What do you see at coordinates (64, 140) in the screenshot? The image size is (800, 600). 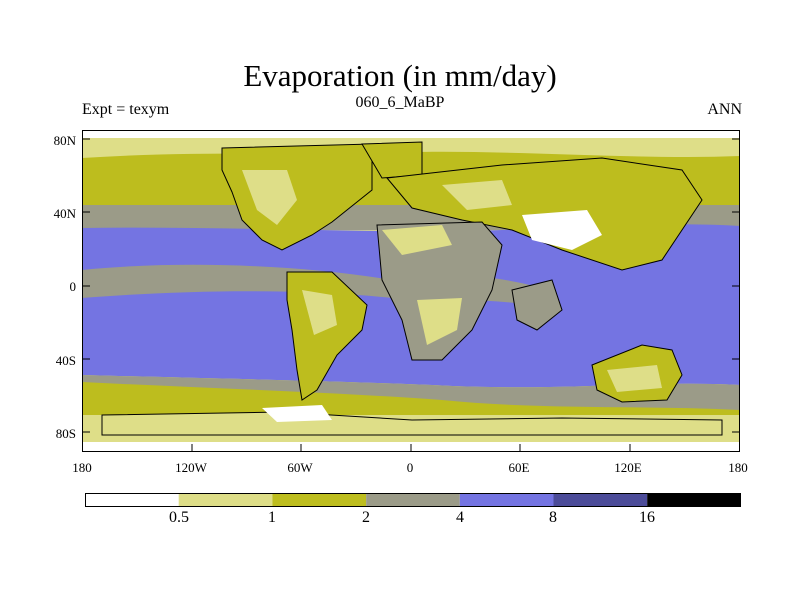 I see `y-tick-80n: 80N` at bounding box center [64, 140].